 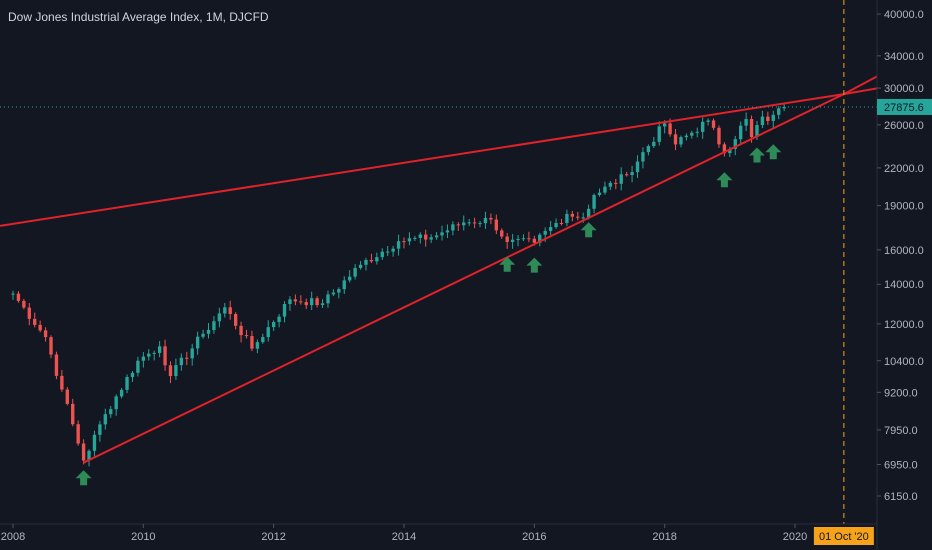 I want to click on y-tick-label: 9200.0, so click(x=901, y=393).